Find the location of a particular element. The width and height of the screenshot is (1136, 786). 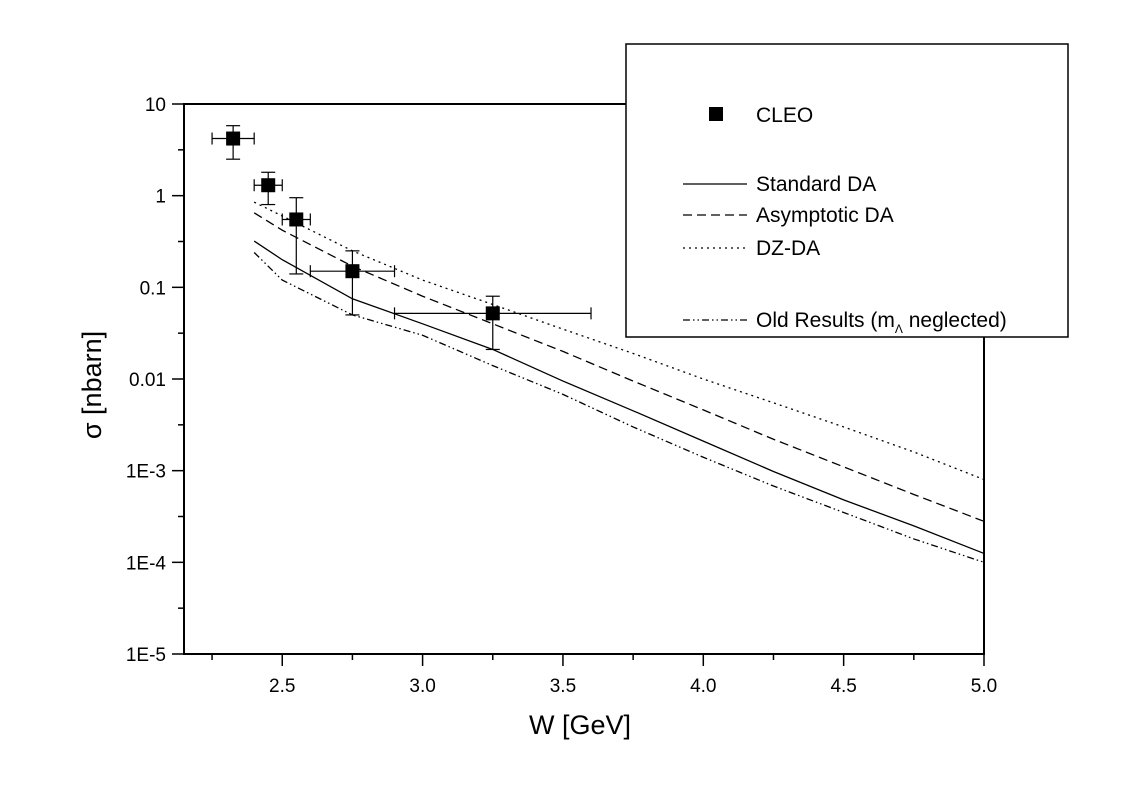

legend-entry-4: Old Results (mΛ neglected) is located at coordinates (845, 322).